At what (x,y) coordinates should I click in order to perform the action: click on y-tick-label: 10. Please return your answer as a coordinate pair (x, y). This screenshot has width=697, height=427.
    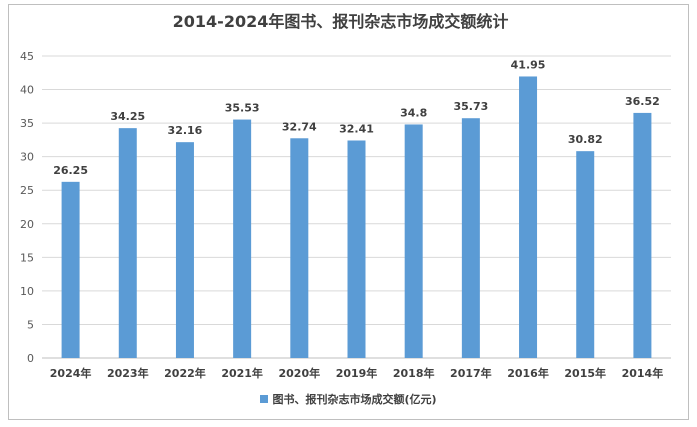
    Looking at the image, I should click on (27, 291).